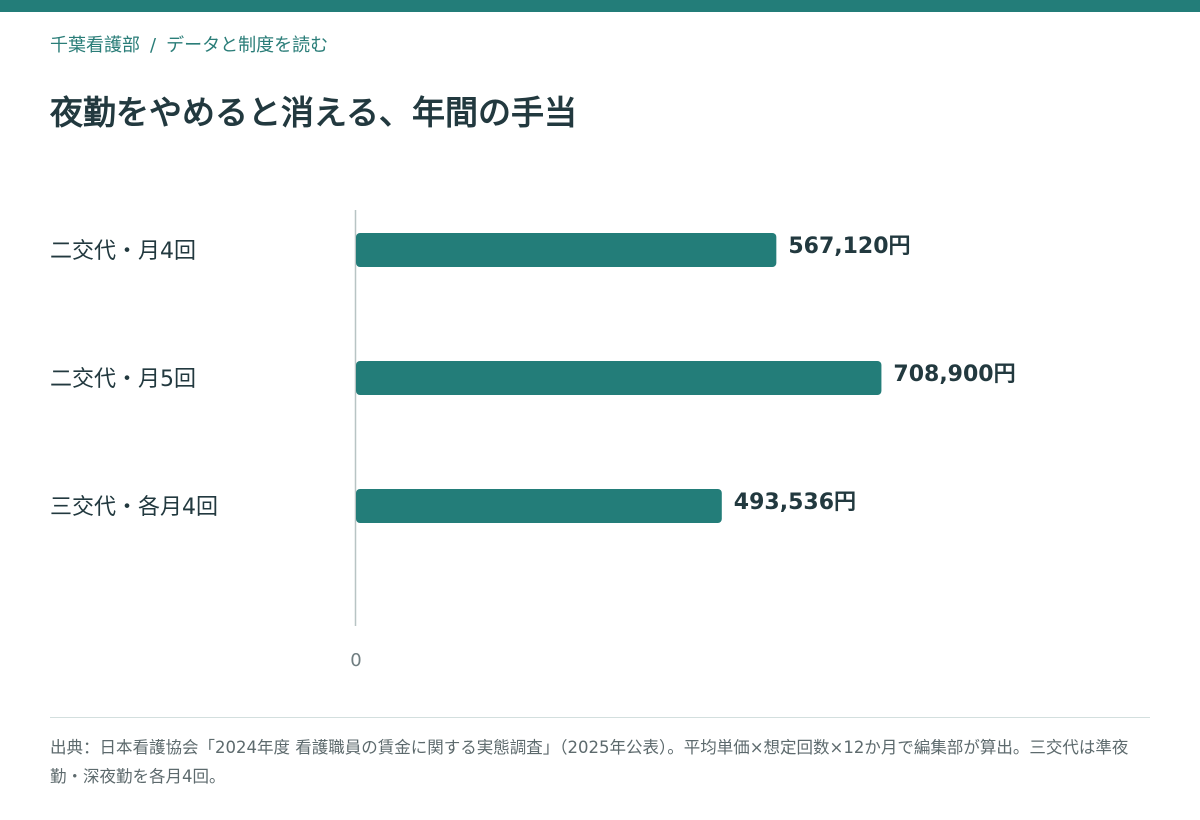 This screenshot has width=1200, height=820. I want to click on breadcrumb-site-link: 千葉看護部, so click(95, 45).